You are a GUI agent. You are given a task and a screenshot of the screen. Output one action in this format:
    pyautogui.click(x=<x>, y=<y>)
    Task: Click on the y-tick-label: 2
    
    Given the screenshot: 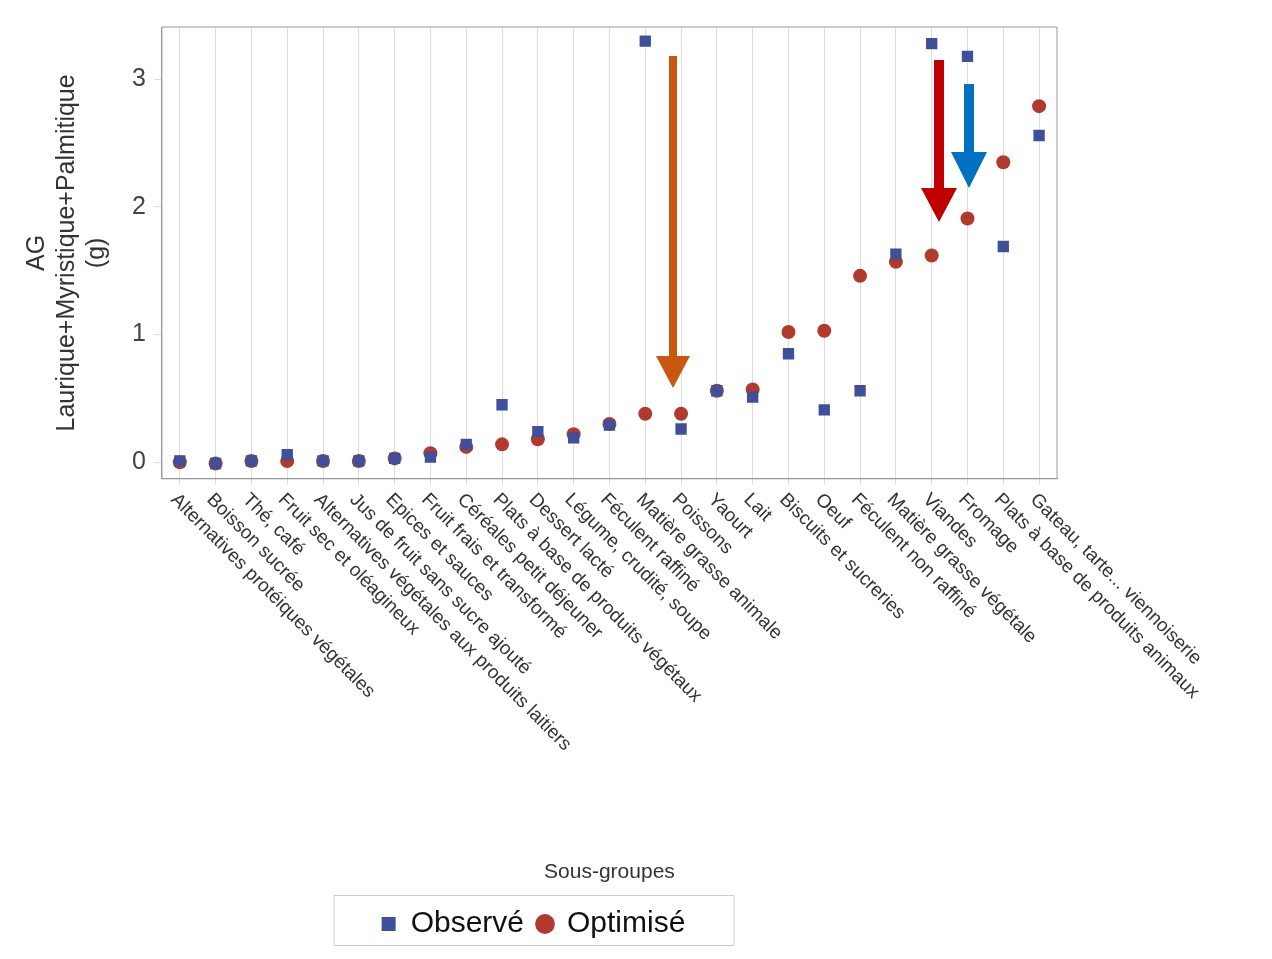 What is the action you would take?
    pyautogui.click(x=139, y=204)
    